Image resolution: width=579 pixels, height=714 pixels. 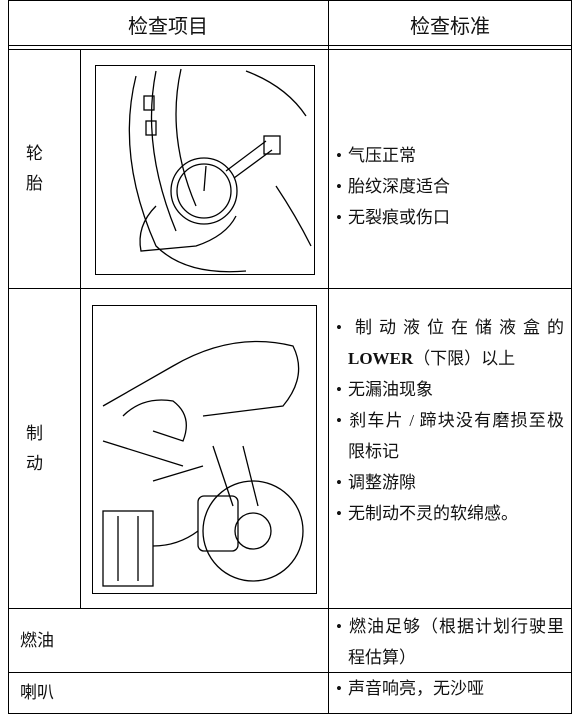 What do you see at coordinates (34, 448) in the screenshot?
I see `item-text: 制动` at bounding box center [34, 448].